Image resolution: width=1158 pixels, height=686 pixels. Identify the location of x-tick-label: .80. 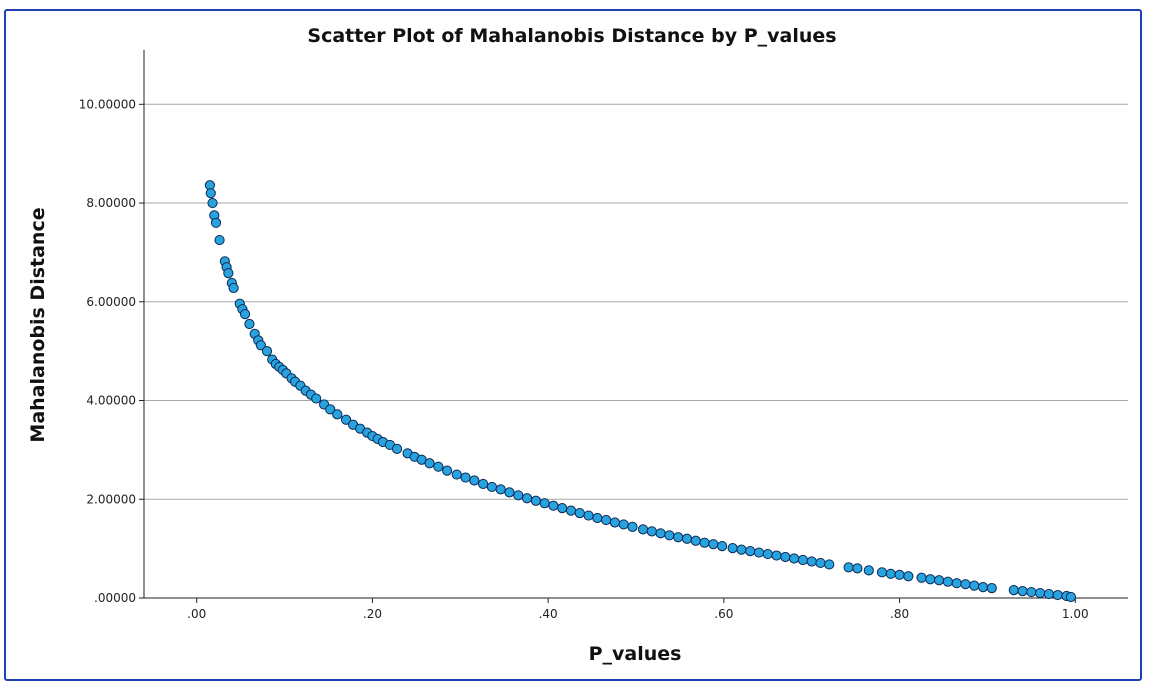
(899, 614).